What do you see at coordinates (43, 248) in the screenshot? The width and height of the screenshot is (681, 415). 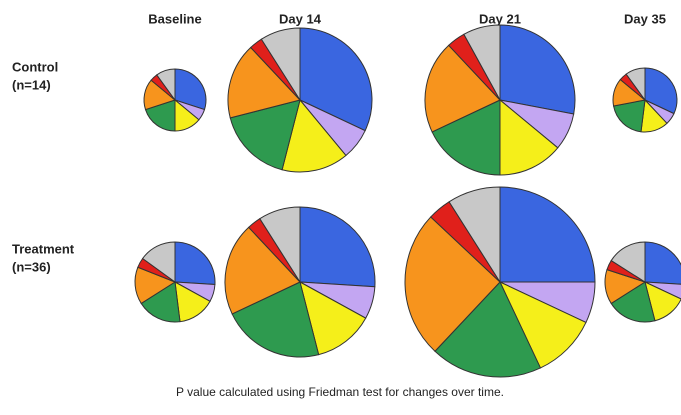 I see `row-label: Treatment` at bounding box center [43, 248].